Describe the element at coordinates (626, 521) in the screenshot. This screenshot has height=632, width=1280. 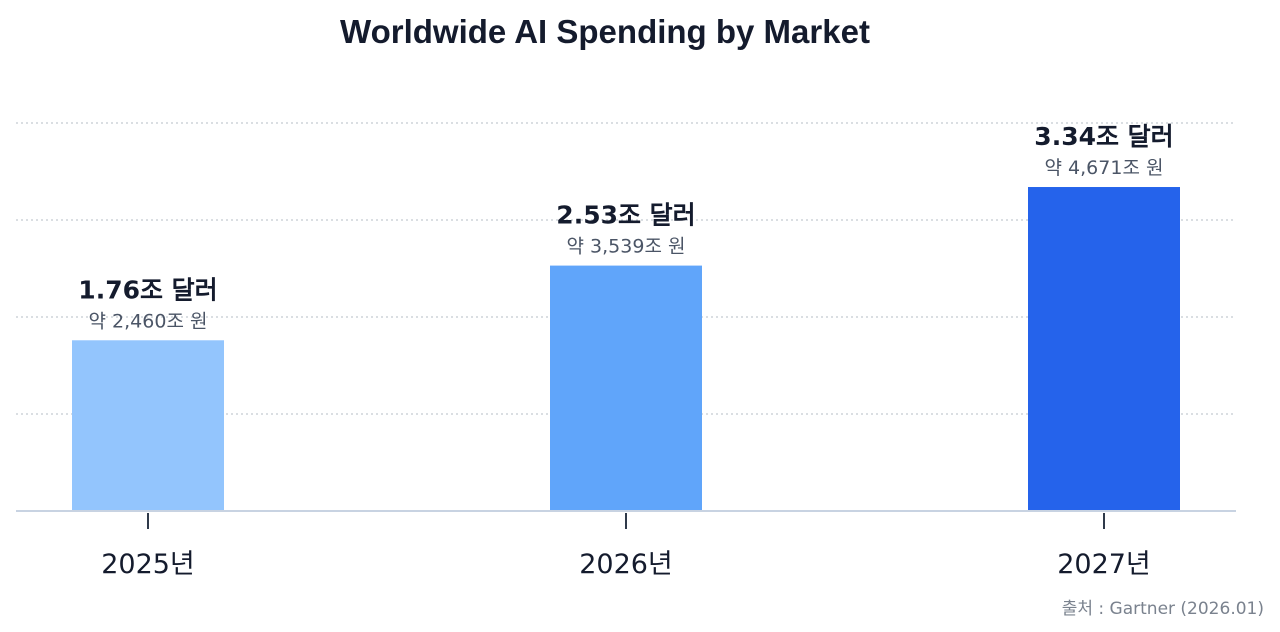
I see `x-ticks` at that location.